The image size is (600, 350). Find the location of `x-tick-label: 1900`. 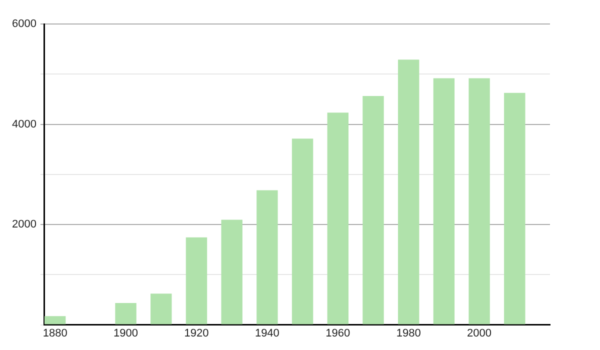

x-tick-label: 1900 is located at coordinates (126, 333).